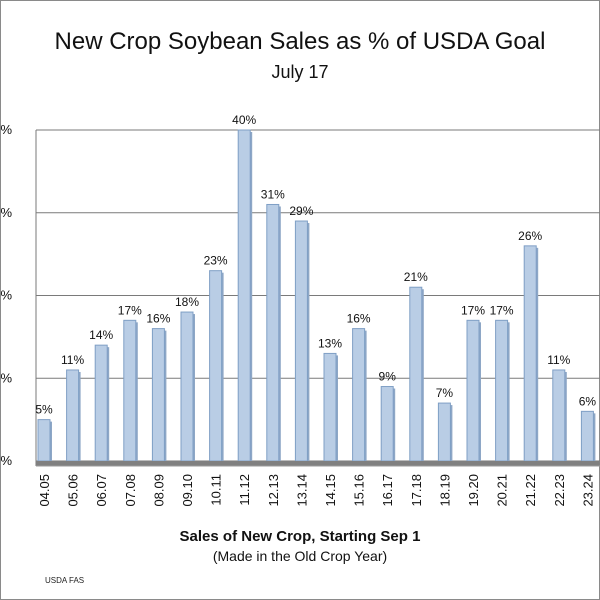 This screenshot has width=600, height=600. Describe the element at coordinates (158, 490) in the screenshot. I see `x-tick-label: 08.09` at that location.